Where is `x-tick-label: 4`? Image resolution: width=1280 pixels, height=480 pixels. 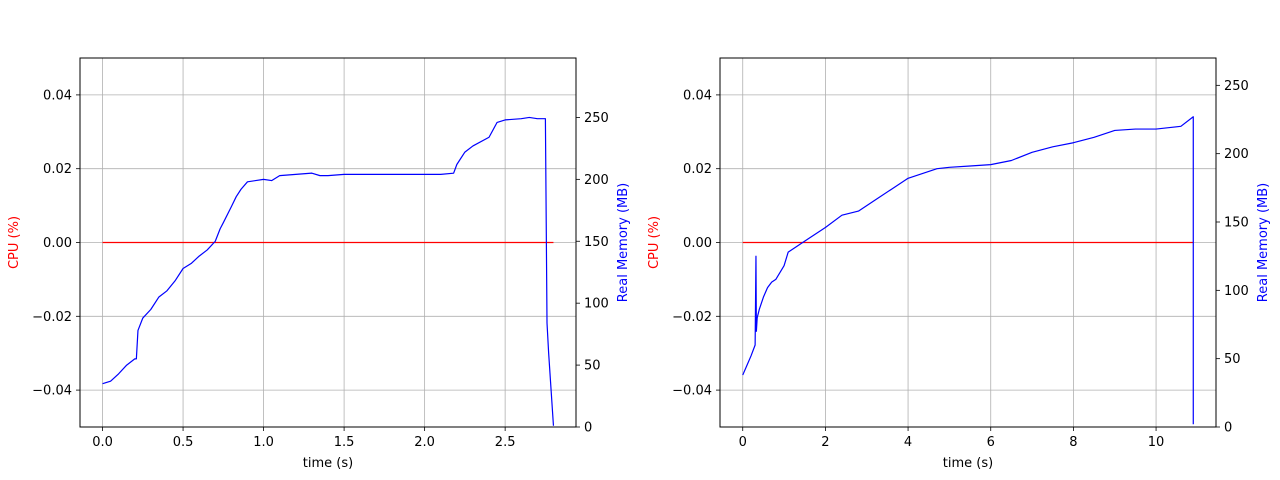
x-tick-label: 4 is located at coordinates (908, 442).